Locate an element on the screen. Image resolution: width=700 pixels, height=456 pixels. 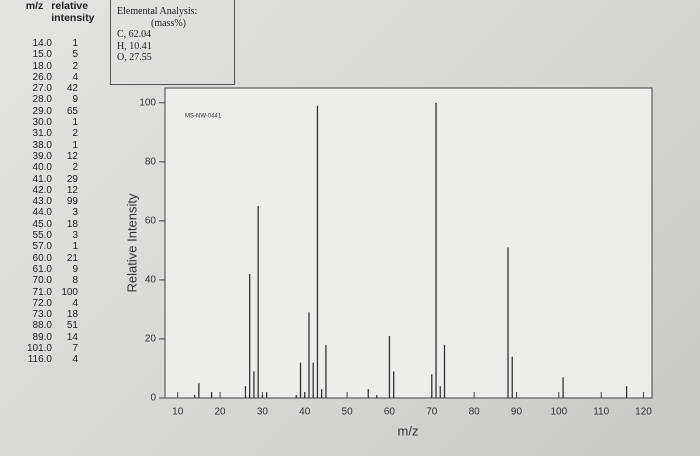
intensity-cell: 42 is located at coordinates (72, 89).